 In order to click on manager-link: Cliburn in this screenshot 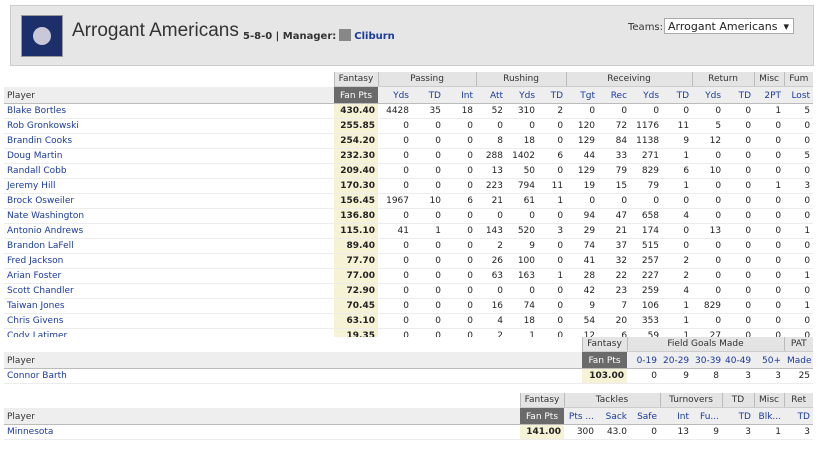, I will do `click(374, 36)`.